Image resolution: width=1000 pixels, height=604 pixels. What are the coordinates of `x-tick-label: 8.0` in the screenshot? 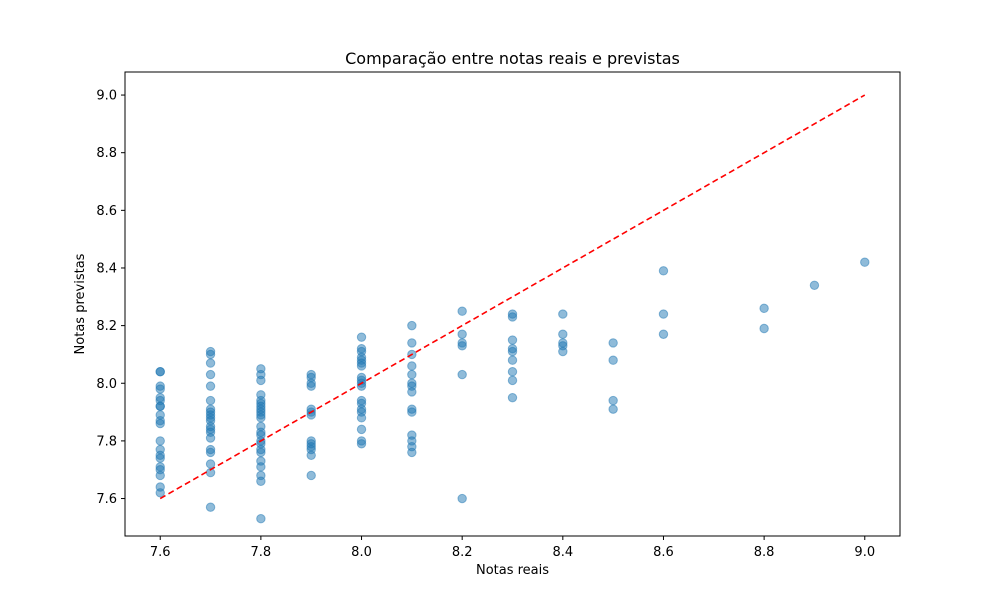 It's located at (361, 552).